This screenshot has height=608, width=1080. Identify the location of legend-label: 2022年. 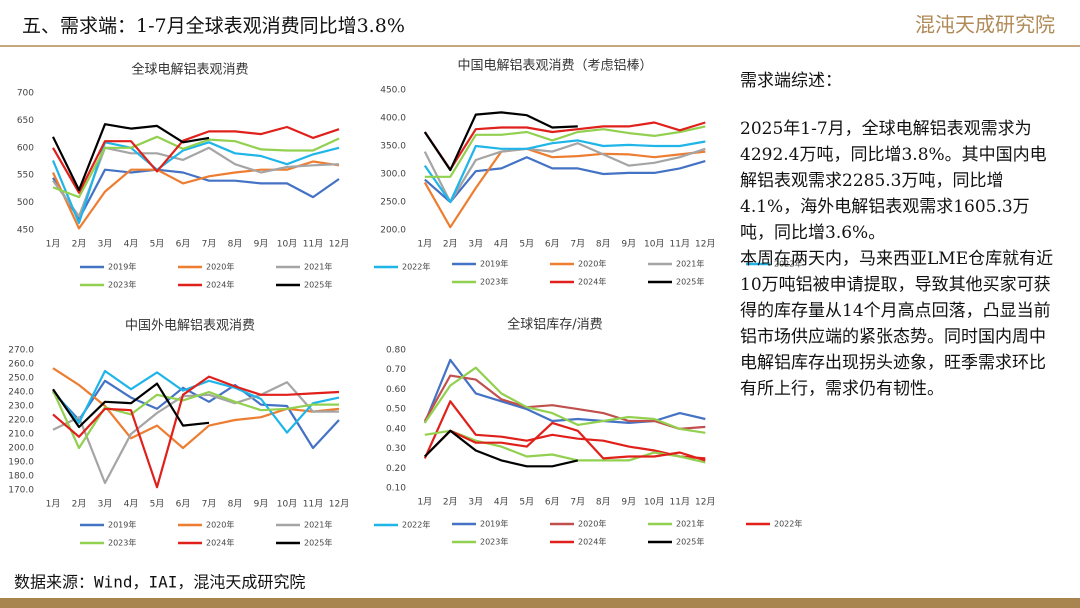
(788, 264).